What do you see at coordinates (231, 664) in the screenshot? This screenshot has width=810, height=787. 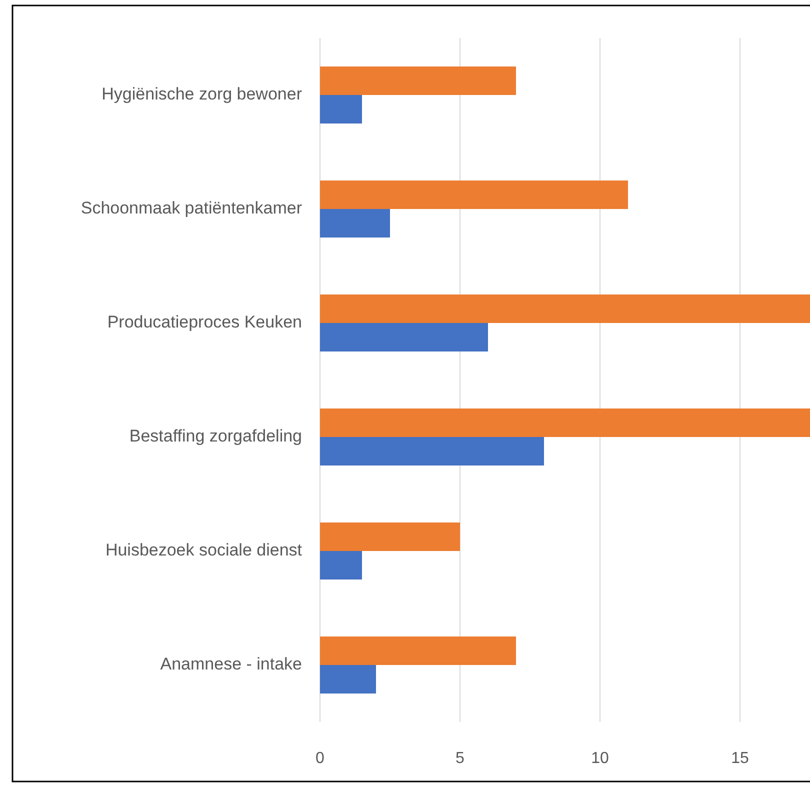 I see `y-tick-label: Anamnese - intake` at bounding box center [231, 664].